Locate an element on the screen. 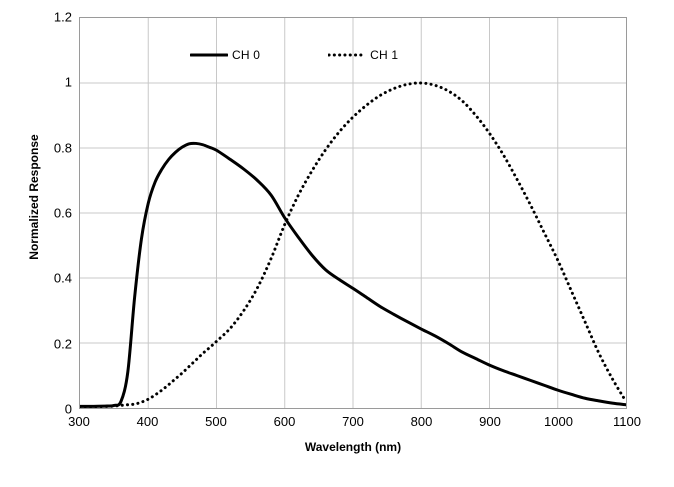 The image size is (674, 487). x-tick-label: 800 is located at coordinates (421, 421).